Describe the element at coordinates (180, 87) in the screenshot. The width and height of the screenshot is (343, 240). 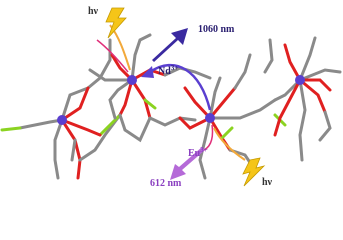
I see `transfer-arrow` at that location.